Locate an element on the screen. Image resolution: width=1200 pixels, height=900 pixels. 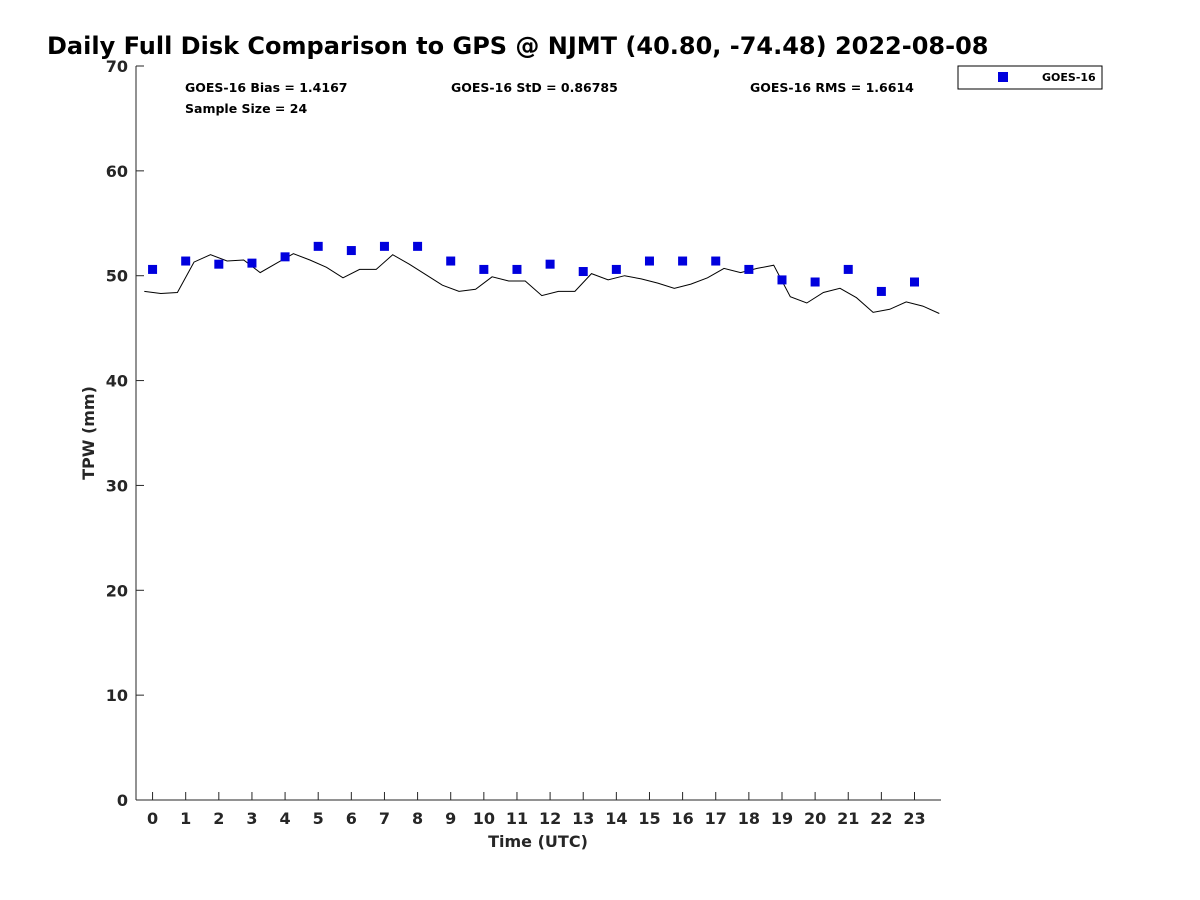
x-axis: 0 1 2 3 4 5 6 7 8 9 10 11 12 13 14 15 16 17 18 19 20 21 22 23 is located at coordinates (536, 810).